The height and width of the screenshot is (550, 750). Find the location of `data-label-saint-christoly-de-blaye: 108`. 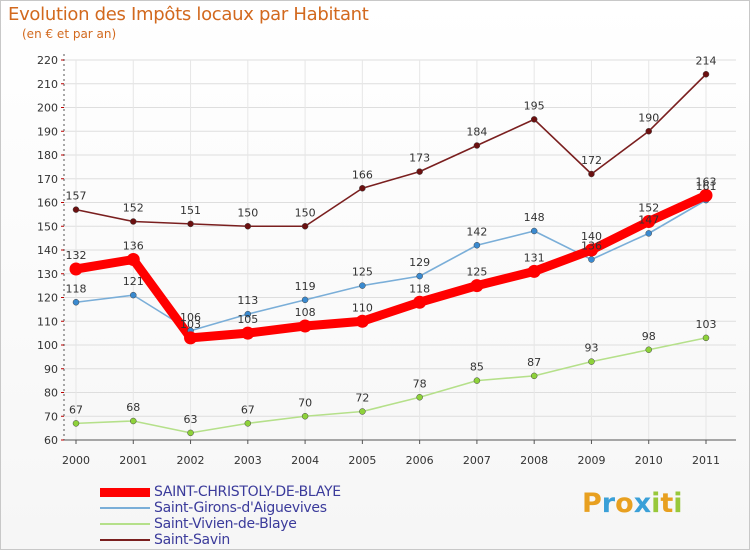

data-label-saint-christoly-de-blaye: 108 is located at coordinates (305, 312).